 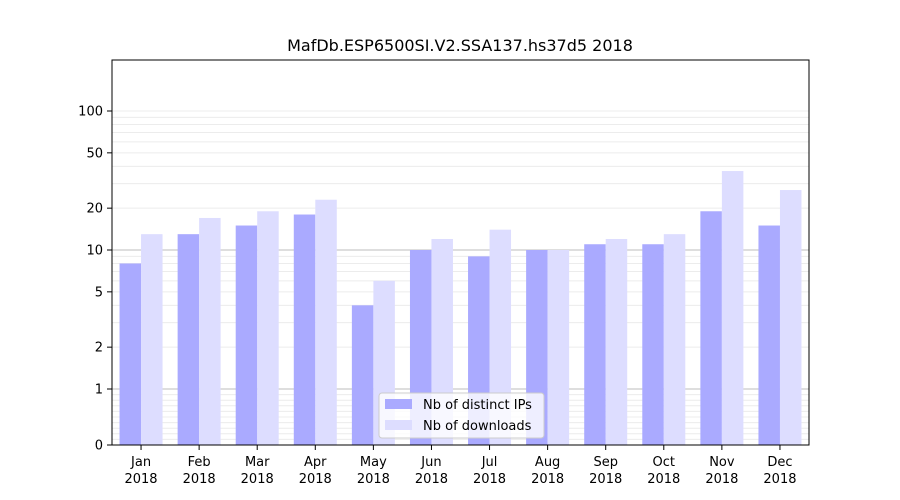 I want to click on x-tick-label-month: Jul, so click(x=489, y=462).